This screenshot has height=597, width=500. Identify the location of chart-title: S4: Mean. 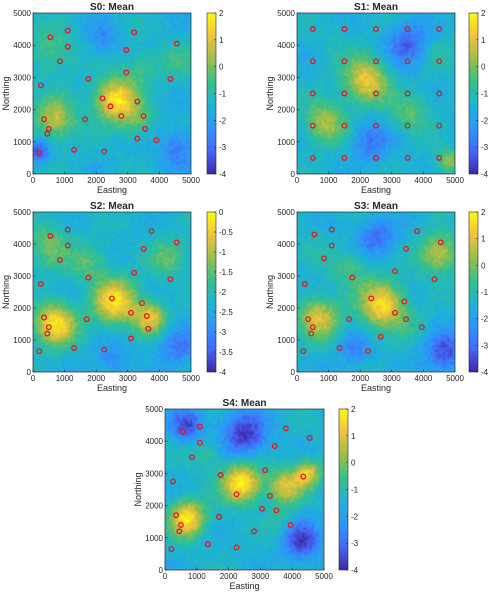
(245, 403).